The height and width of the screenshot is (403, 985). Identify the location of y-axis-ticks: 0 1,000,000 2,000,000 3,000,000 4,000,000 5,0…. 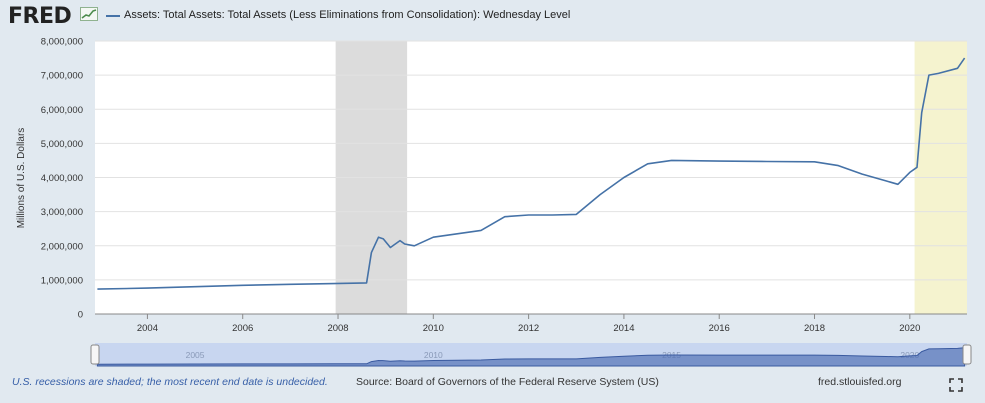
(62, 179).